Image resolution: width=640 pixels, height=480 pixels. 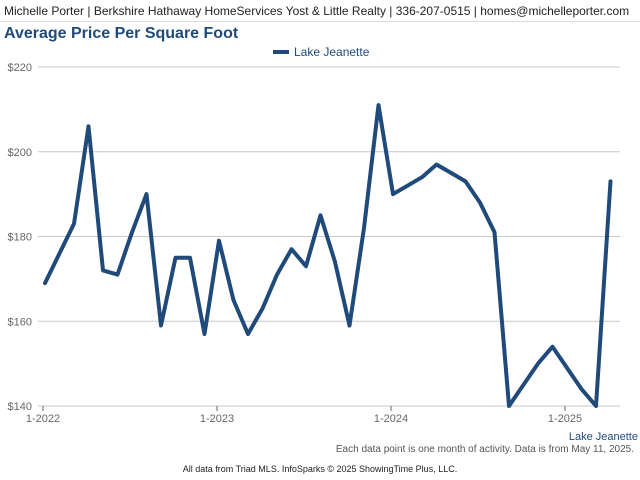 I want to click on legend-label: Lake Jeanette, so click(x=332, y=52).